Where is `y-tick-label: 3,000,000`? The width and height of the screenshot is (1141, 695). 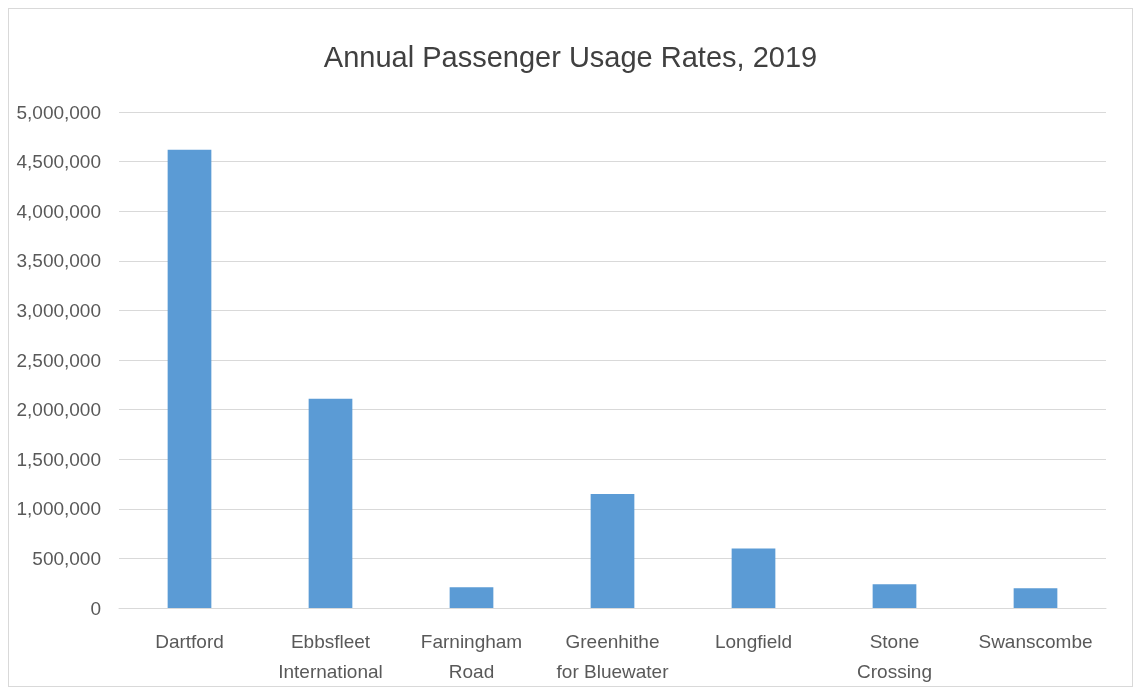
y-tick-label: 3,000,000 is located at coordinates (58, 310).